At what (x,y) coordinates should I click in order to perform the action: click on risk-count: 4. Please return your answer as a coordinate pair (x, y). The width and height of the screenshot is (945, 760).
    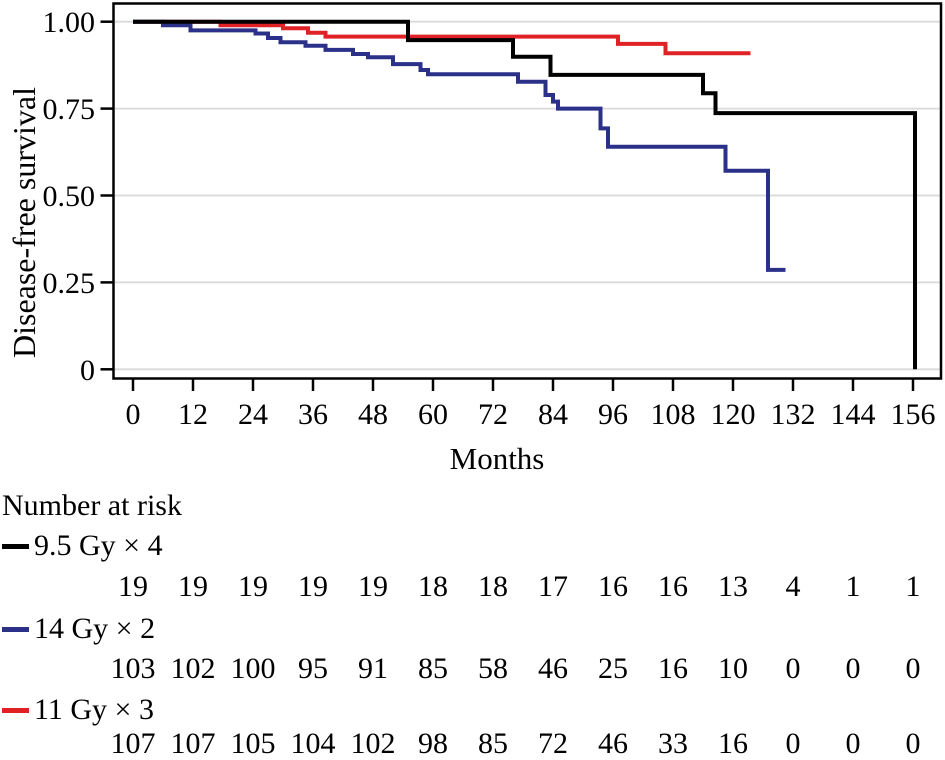
    Looking at the image, I should click on (793, 586).